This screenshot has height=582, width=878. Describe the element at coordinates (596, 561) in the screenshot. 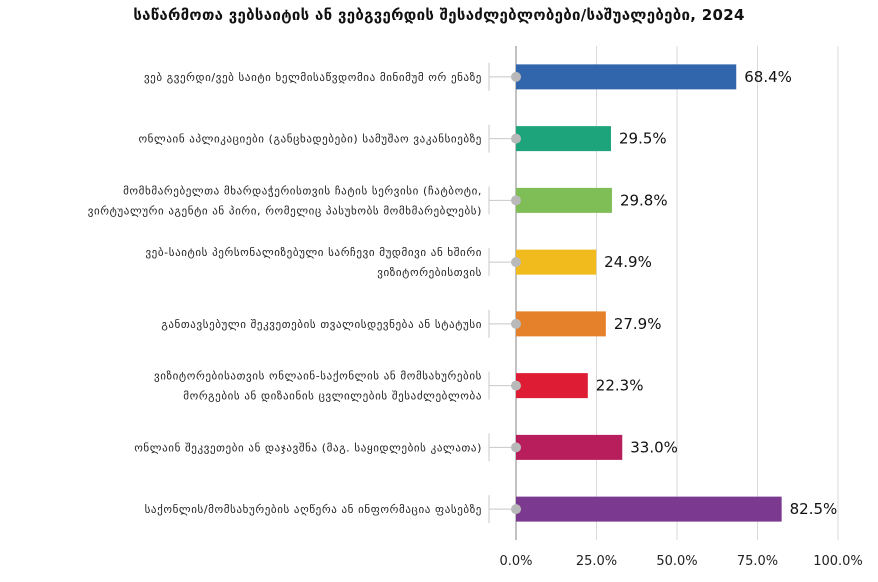

I see `x-tick-label: 25.0%` at that location.